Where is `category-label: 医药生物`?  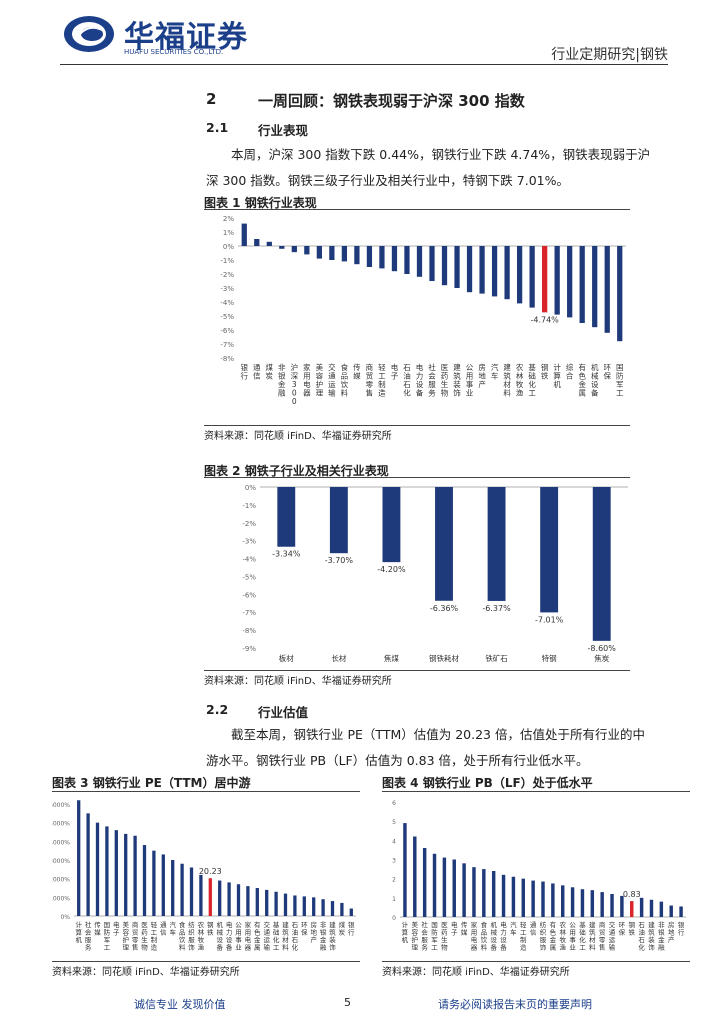
category-label: 医药生物 is located at coordinates (444, 936).